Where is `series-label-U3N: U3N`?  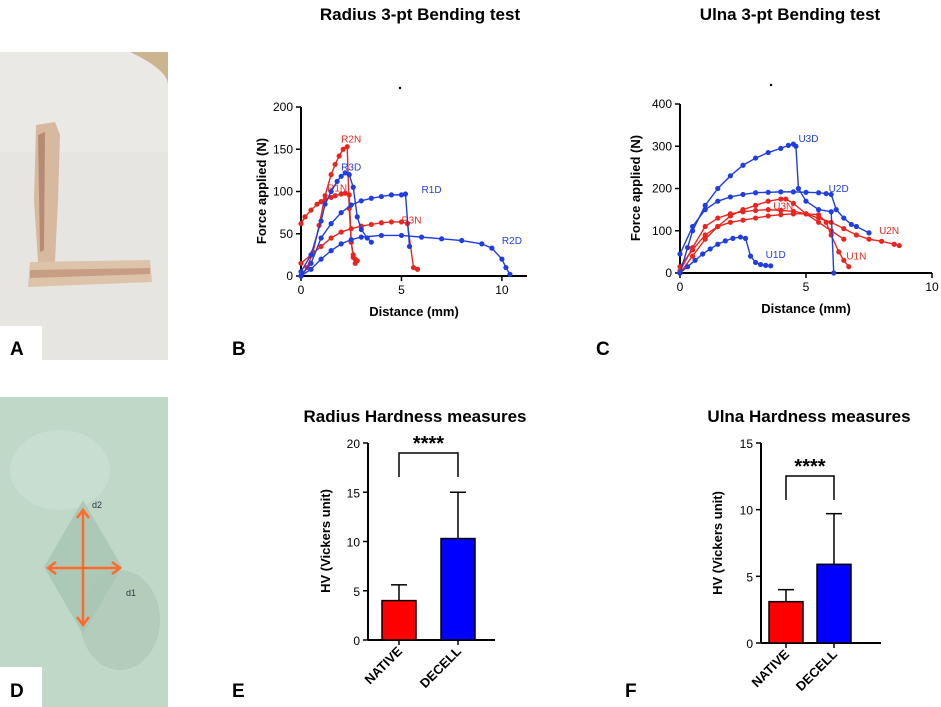
series-label-U3N: U3N is located at coordinates (783, 207).